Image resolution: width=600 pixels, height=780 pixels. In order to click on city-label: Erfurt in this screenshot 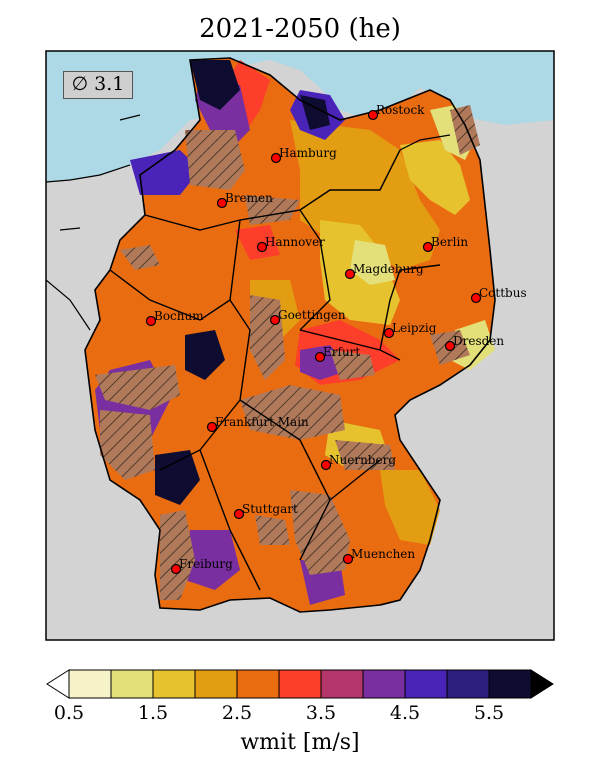, I will do `click(341, 352)`.